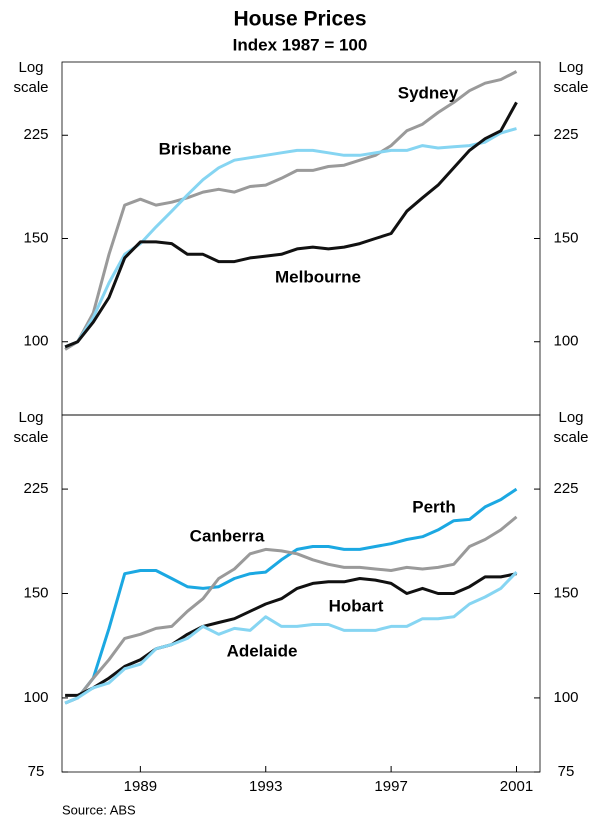  I want to click on y-tick-label: 75, so click(36, 771).